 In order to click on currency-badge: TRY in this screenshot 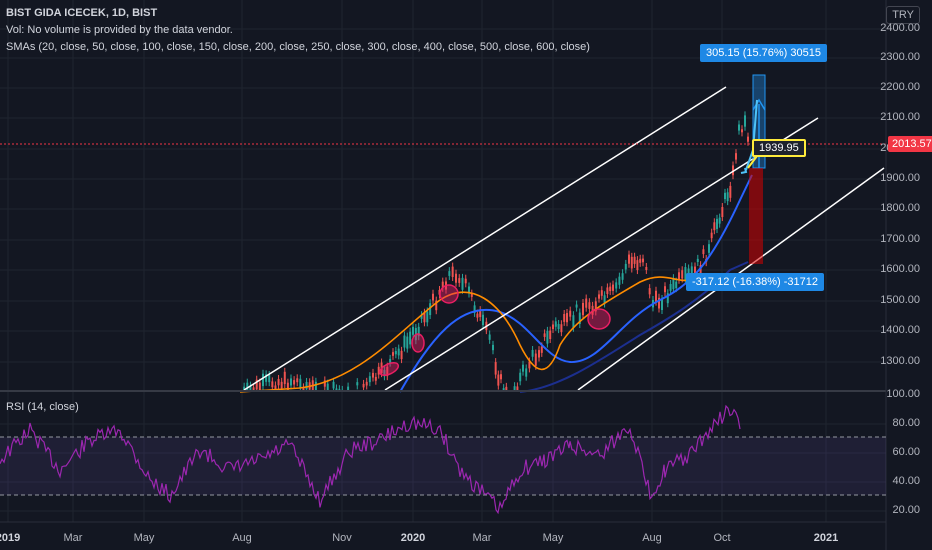, I will do `click(903, 15)`.